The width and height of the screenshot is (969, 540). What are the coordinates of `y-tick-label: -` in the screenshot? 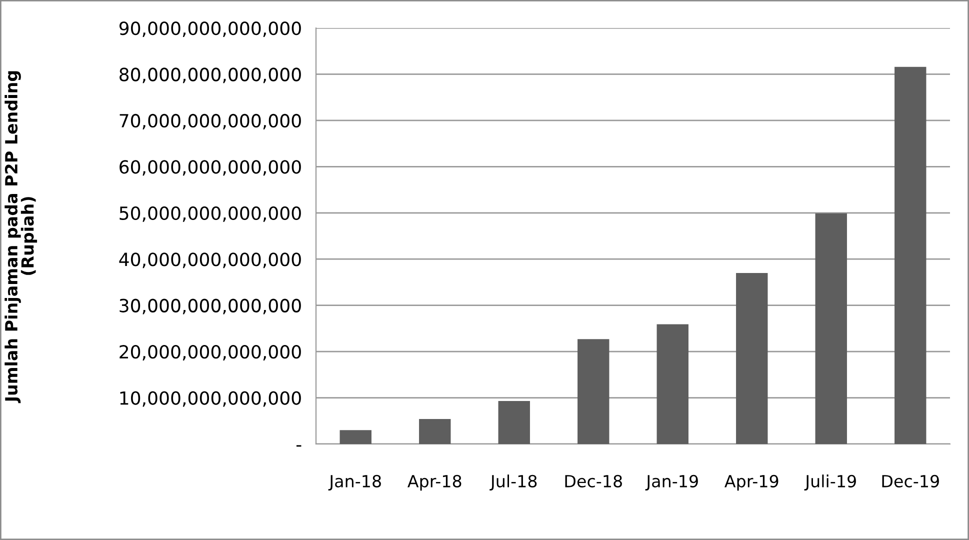 It's located at (299, 446).